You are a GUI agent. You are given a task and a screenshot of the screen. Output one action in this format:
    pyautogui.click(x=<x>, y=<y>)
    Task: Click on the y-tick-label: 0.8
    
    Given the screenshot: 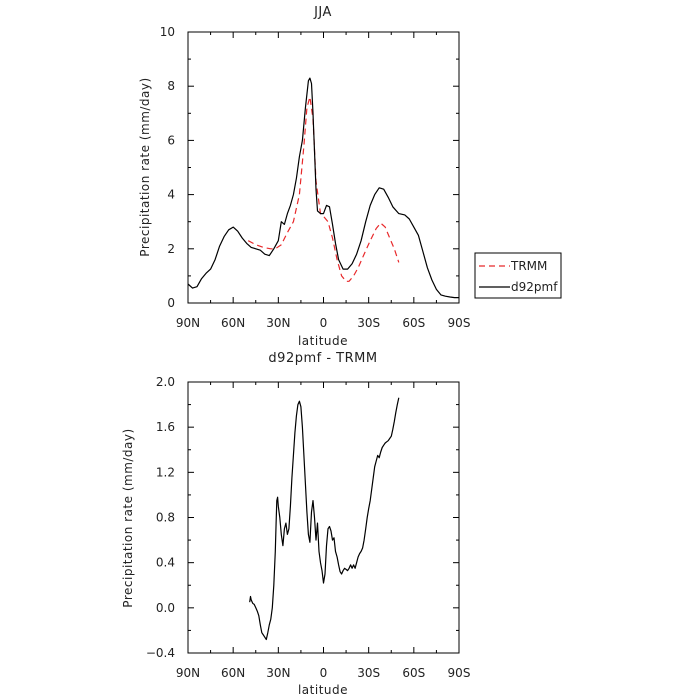 What is the action you would take?
    pyautogui.click(x=165, y=518)
    